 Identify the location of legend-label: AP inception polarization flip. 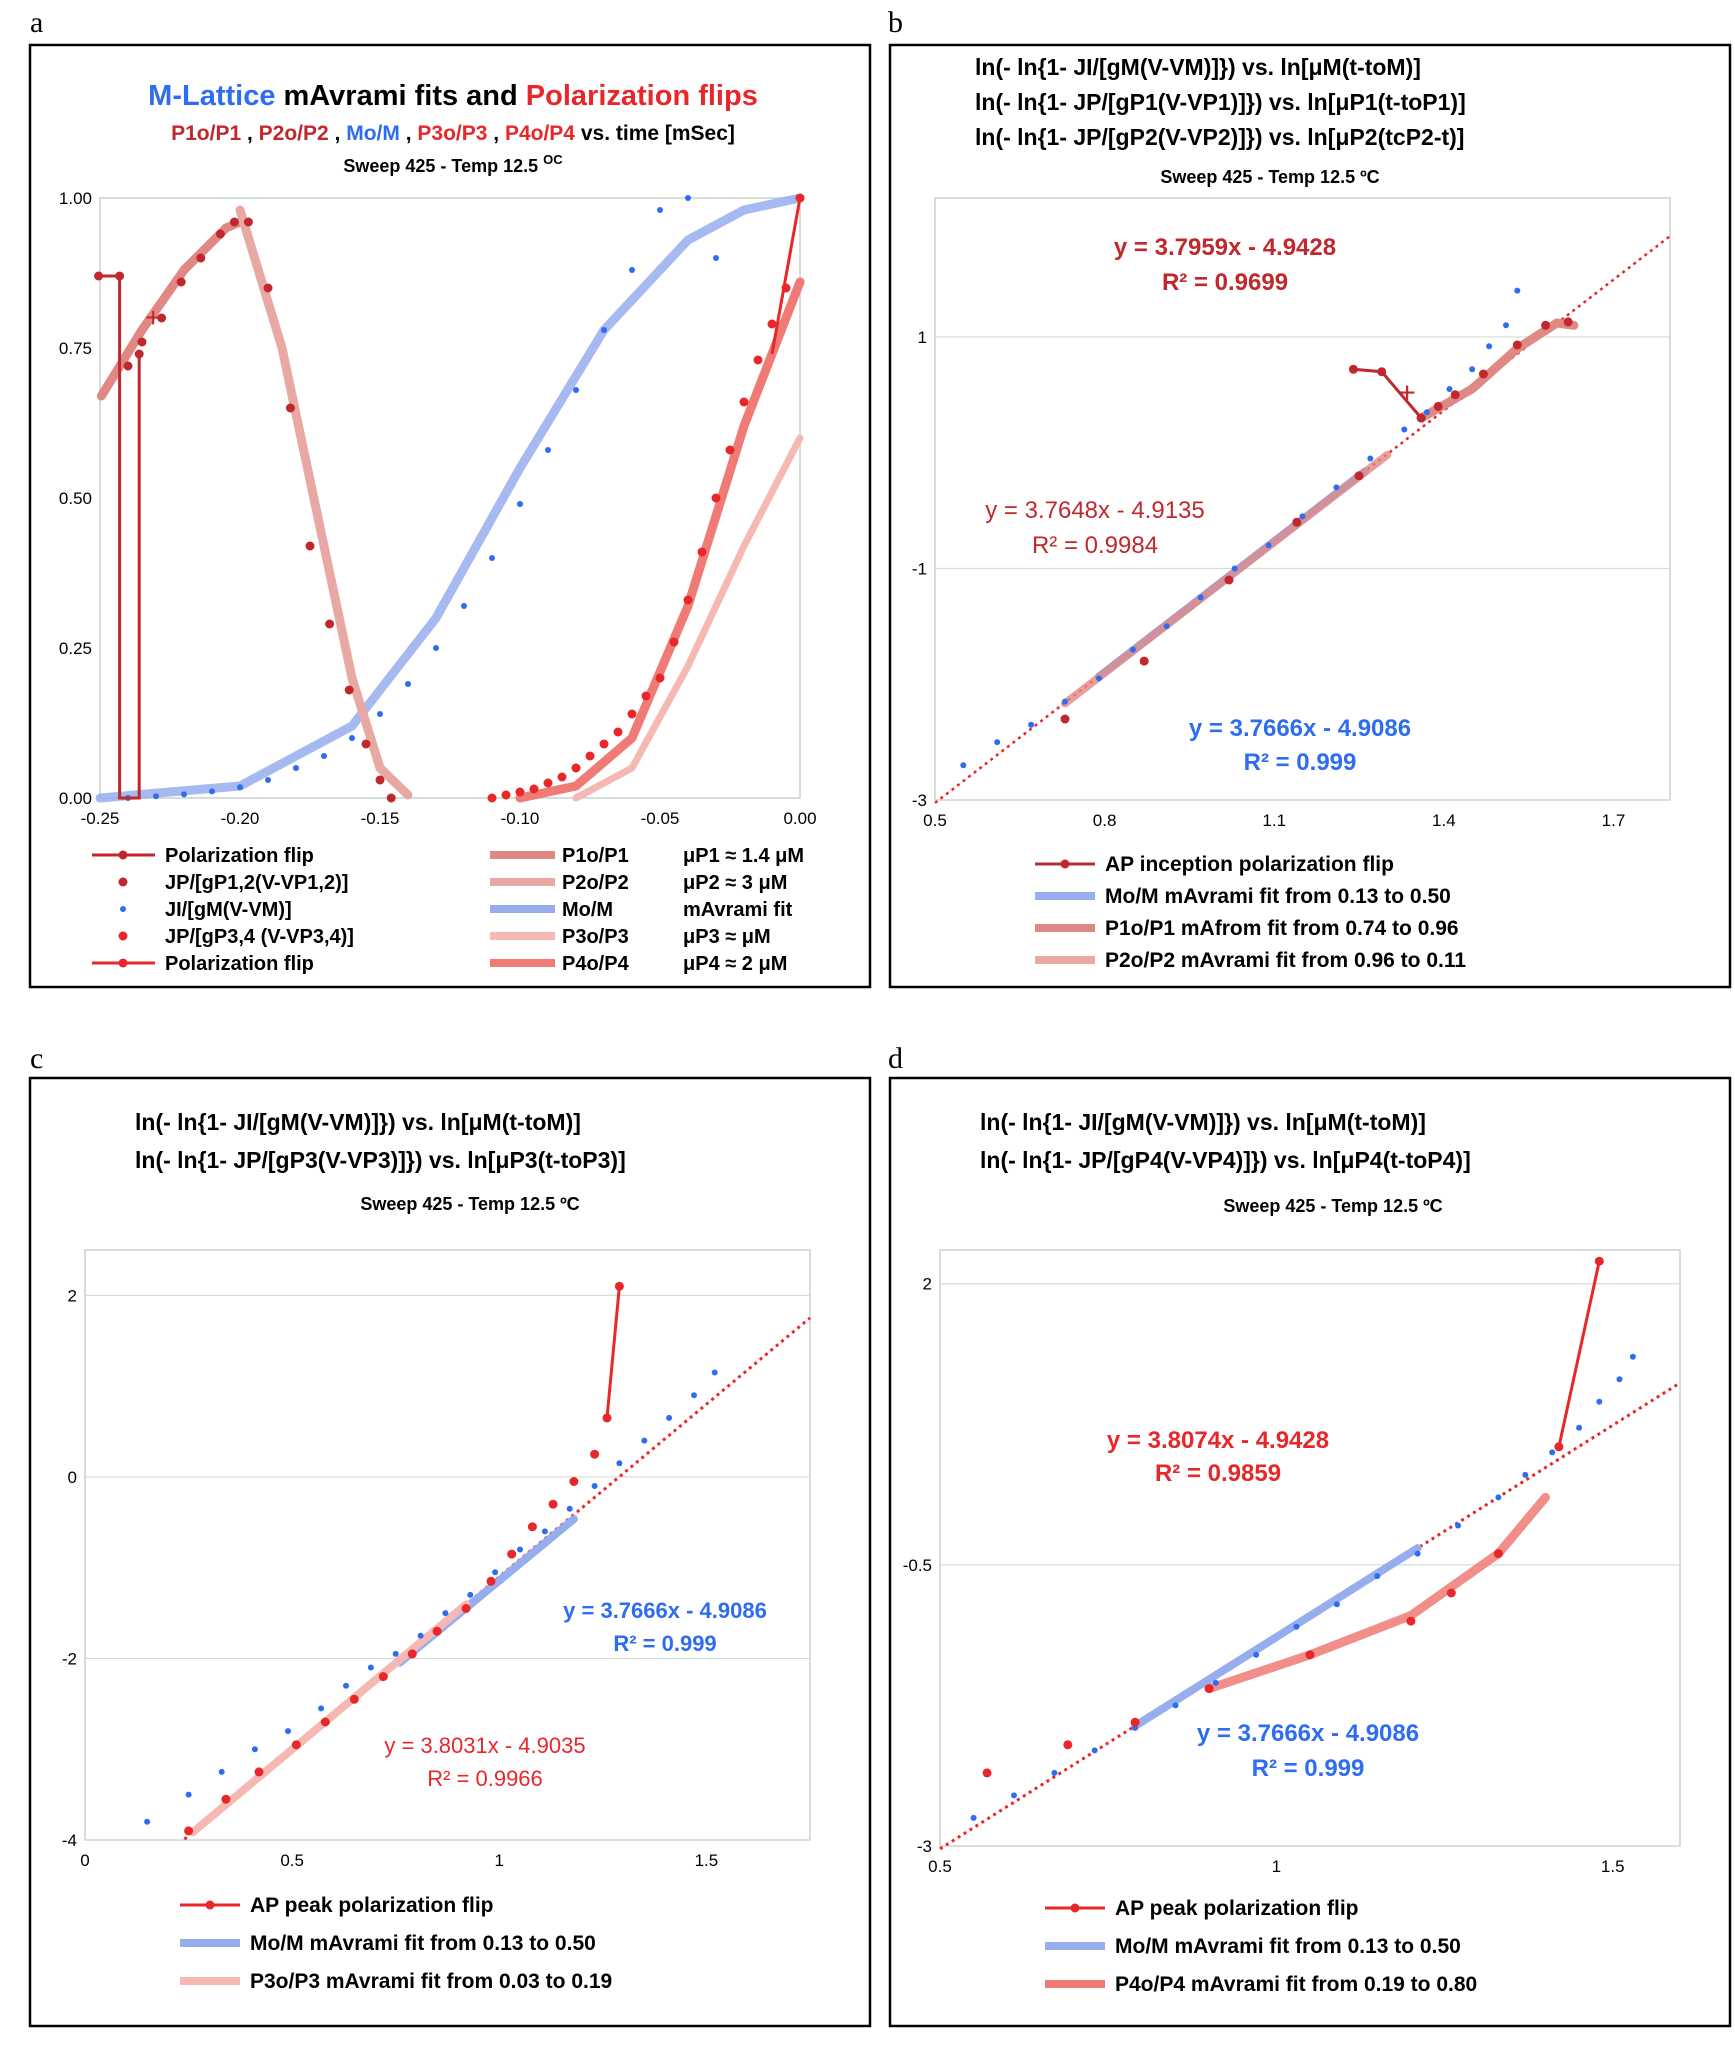
(1249, 864).